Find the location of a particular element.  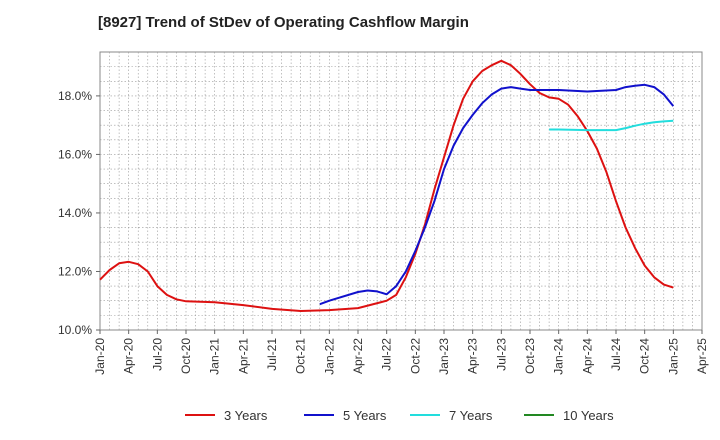

x-tick-label: Apr-22 is located at coordinates (358, 356).